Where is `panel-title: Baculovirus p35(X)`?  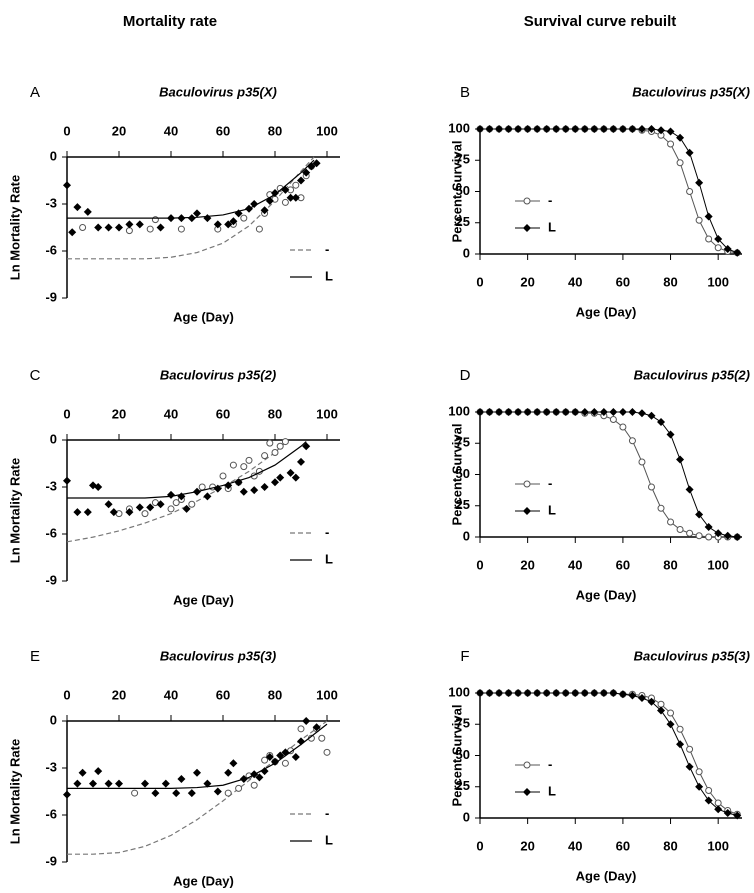 panel-title: Baculovirus p35(X) is located at coordinates (691, 91).